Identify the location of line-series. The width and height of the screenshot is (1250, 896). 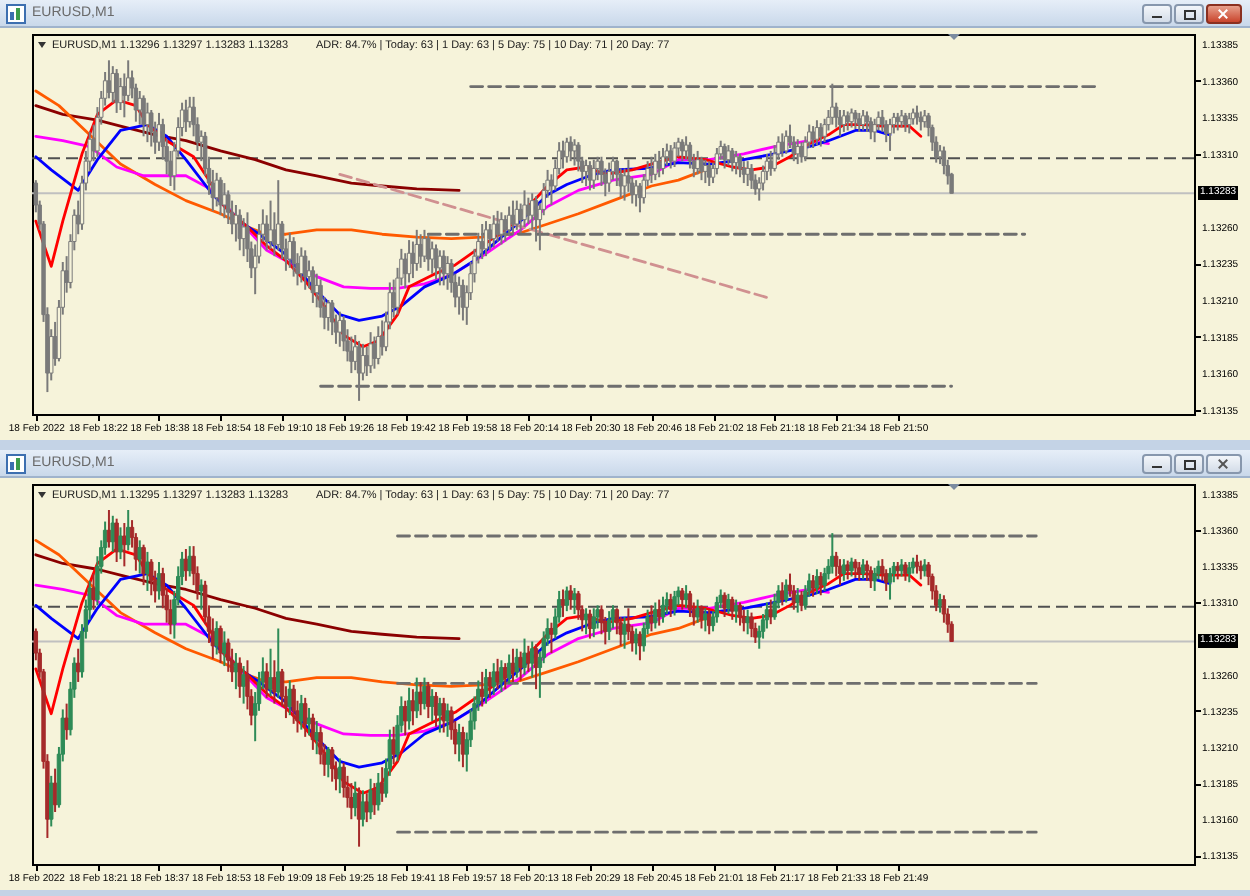
(247, 596).